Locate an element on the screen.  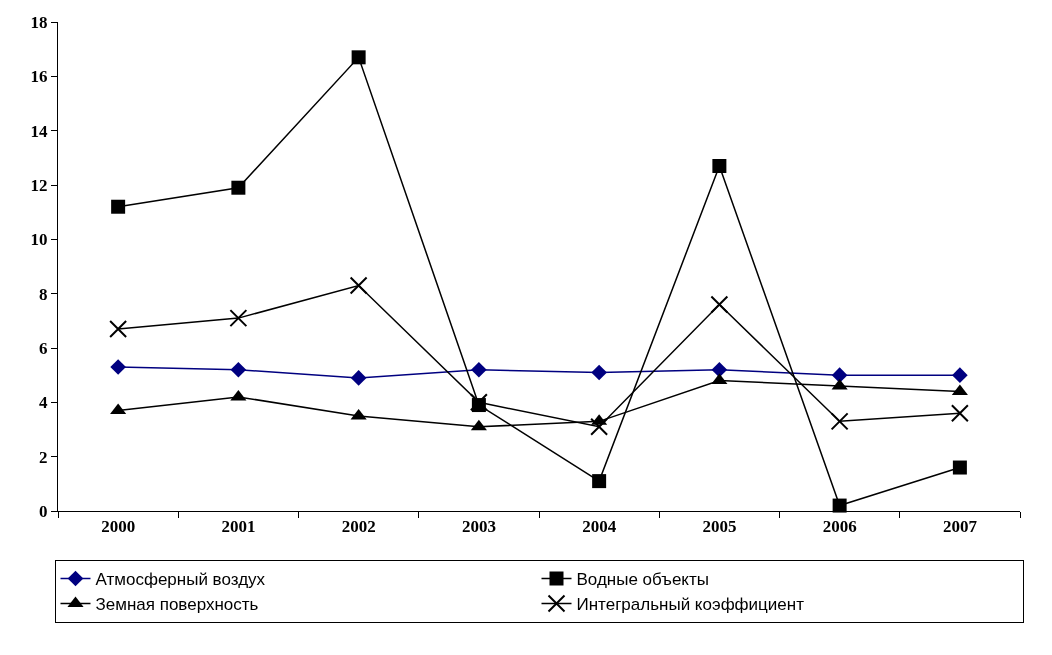
x-tick-label: 2003 is located at coordinates (478, 527).